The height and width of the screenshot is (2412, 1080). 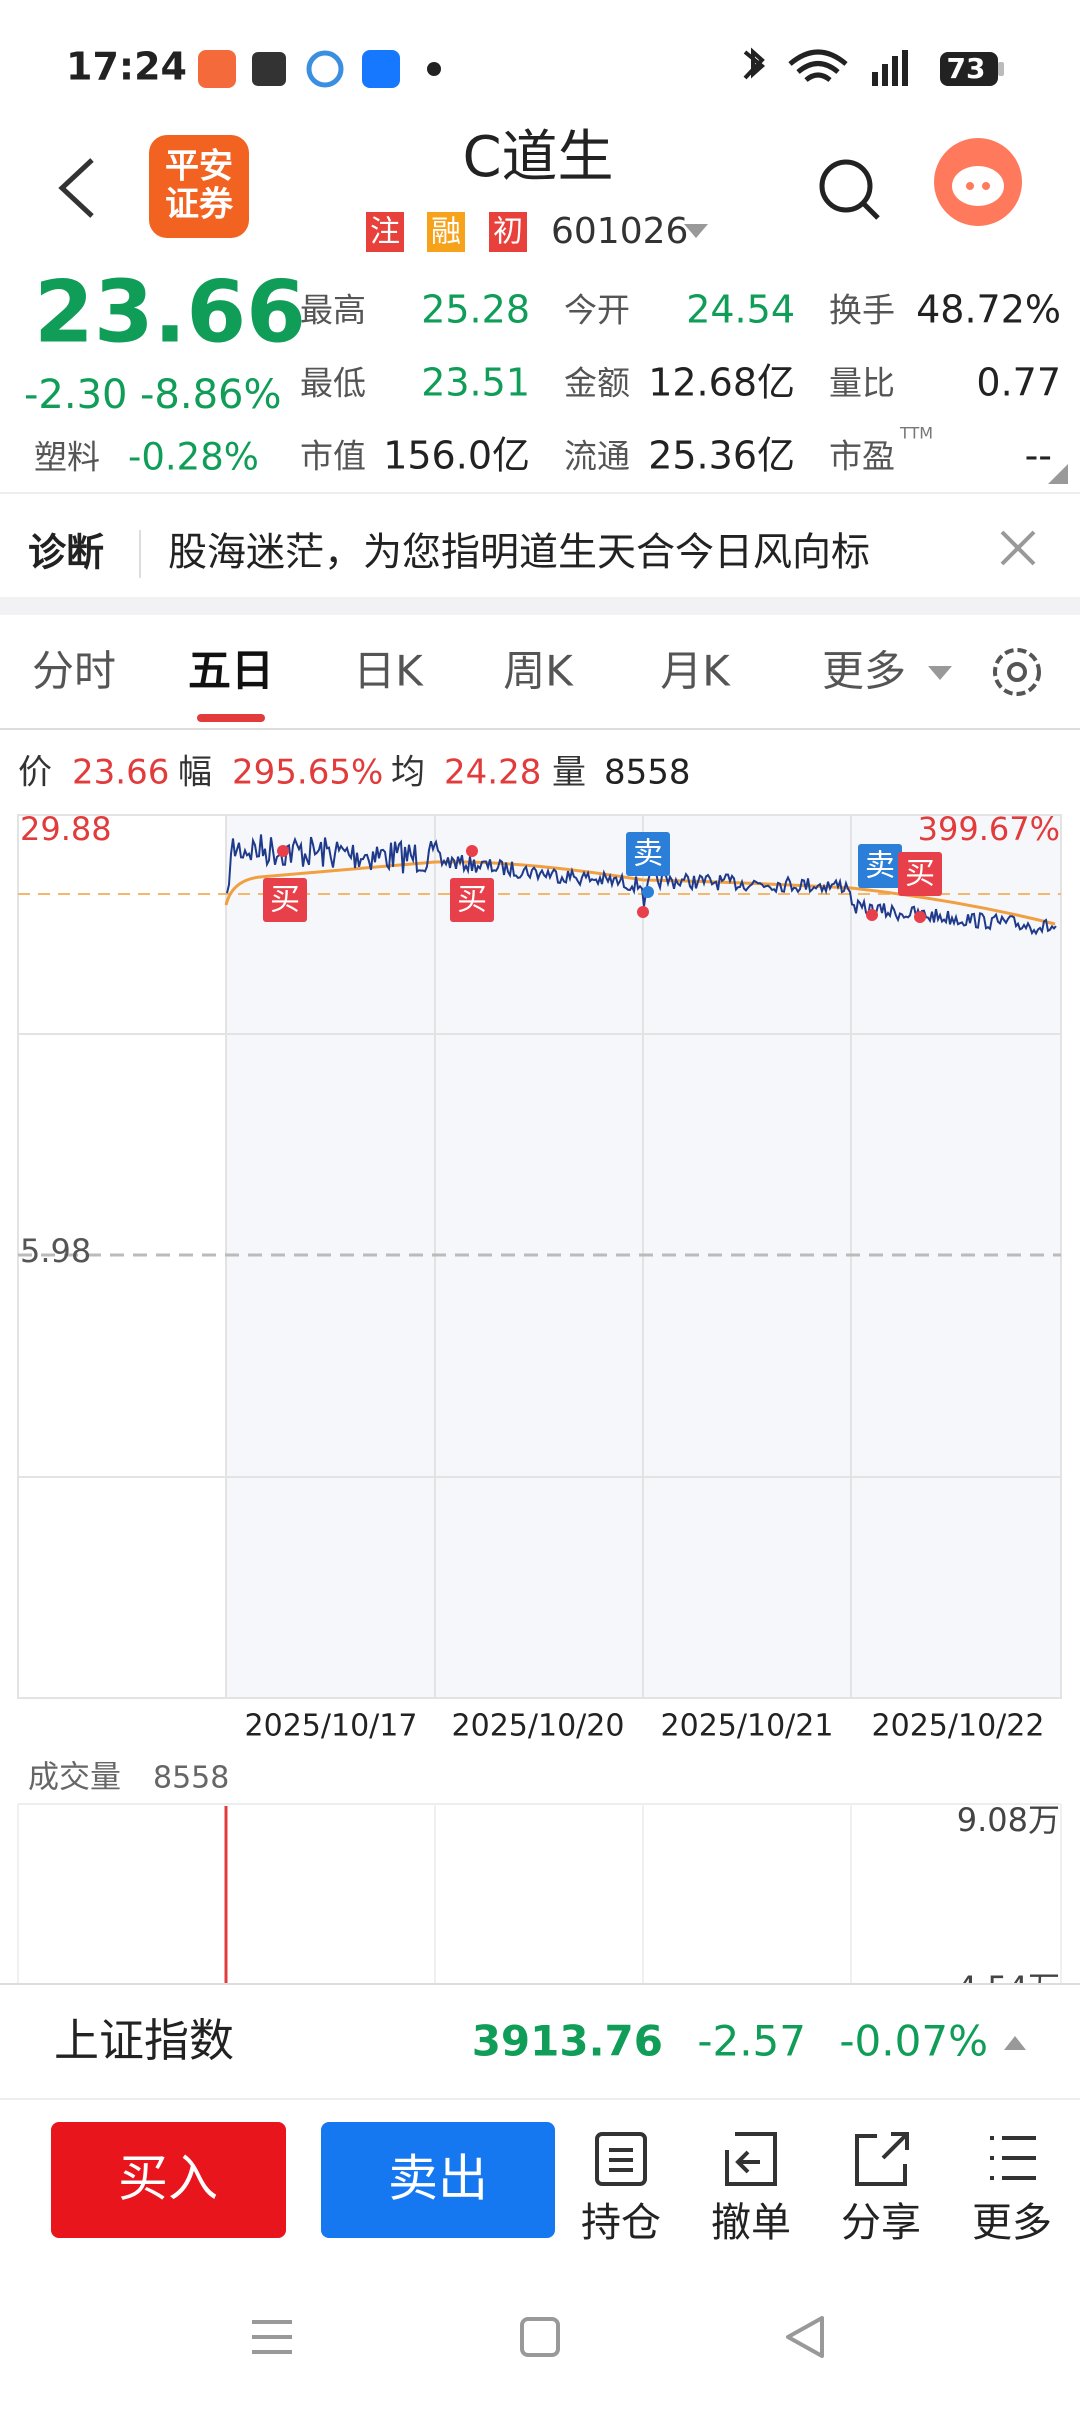 I want to click on tab: 日K, so click(x=388, y=671).